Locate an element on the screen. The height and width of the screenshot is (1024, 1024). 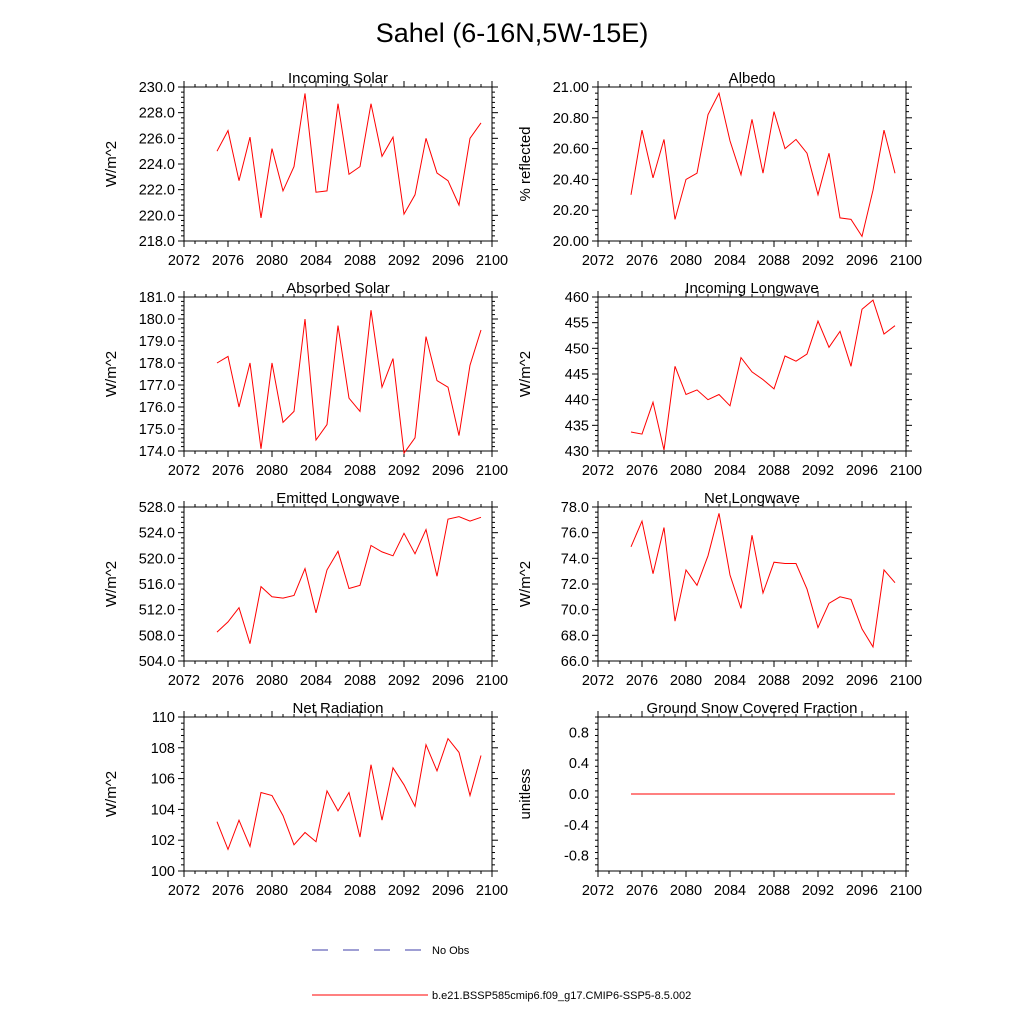
panel-title: Absorbed Solar is located at coordinates (337, 288).